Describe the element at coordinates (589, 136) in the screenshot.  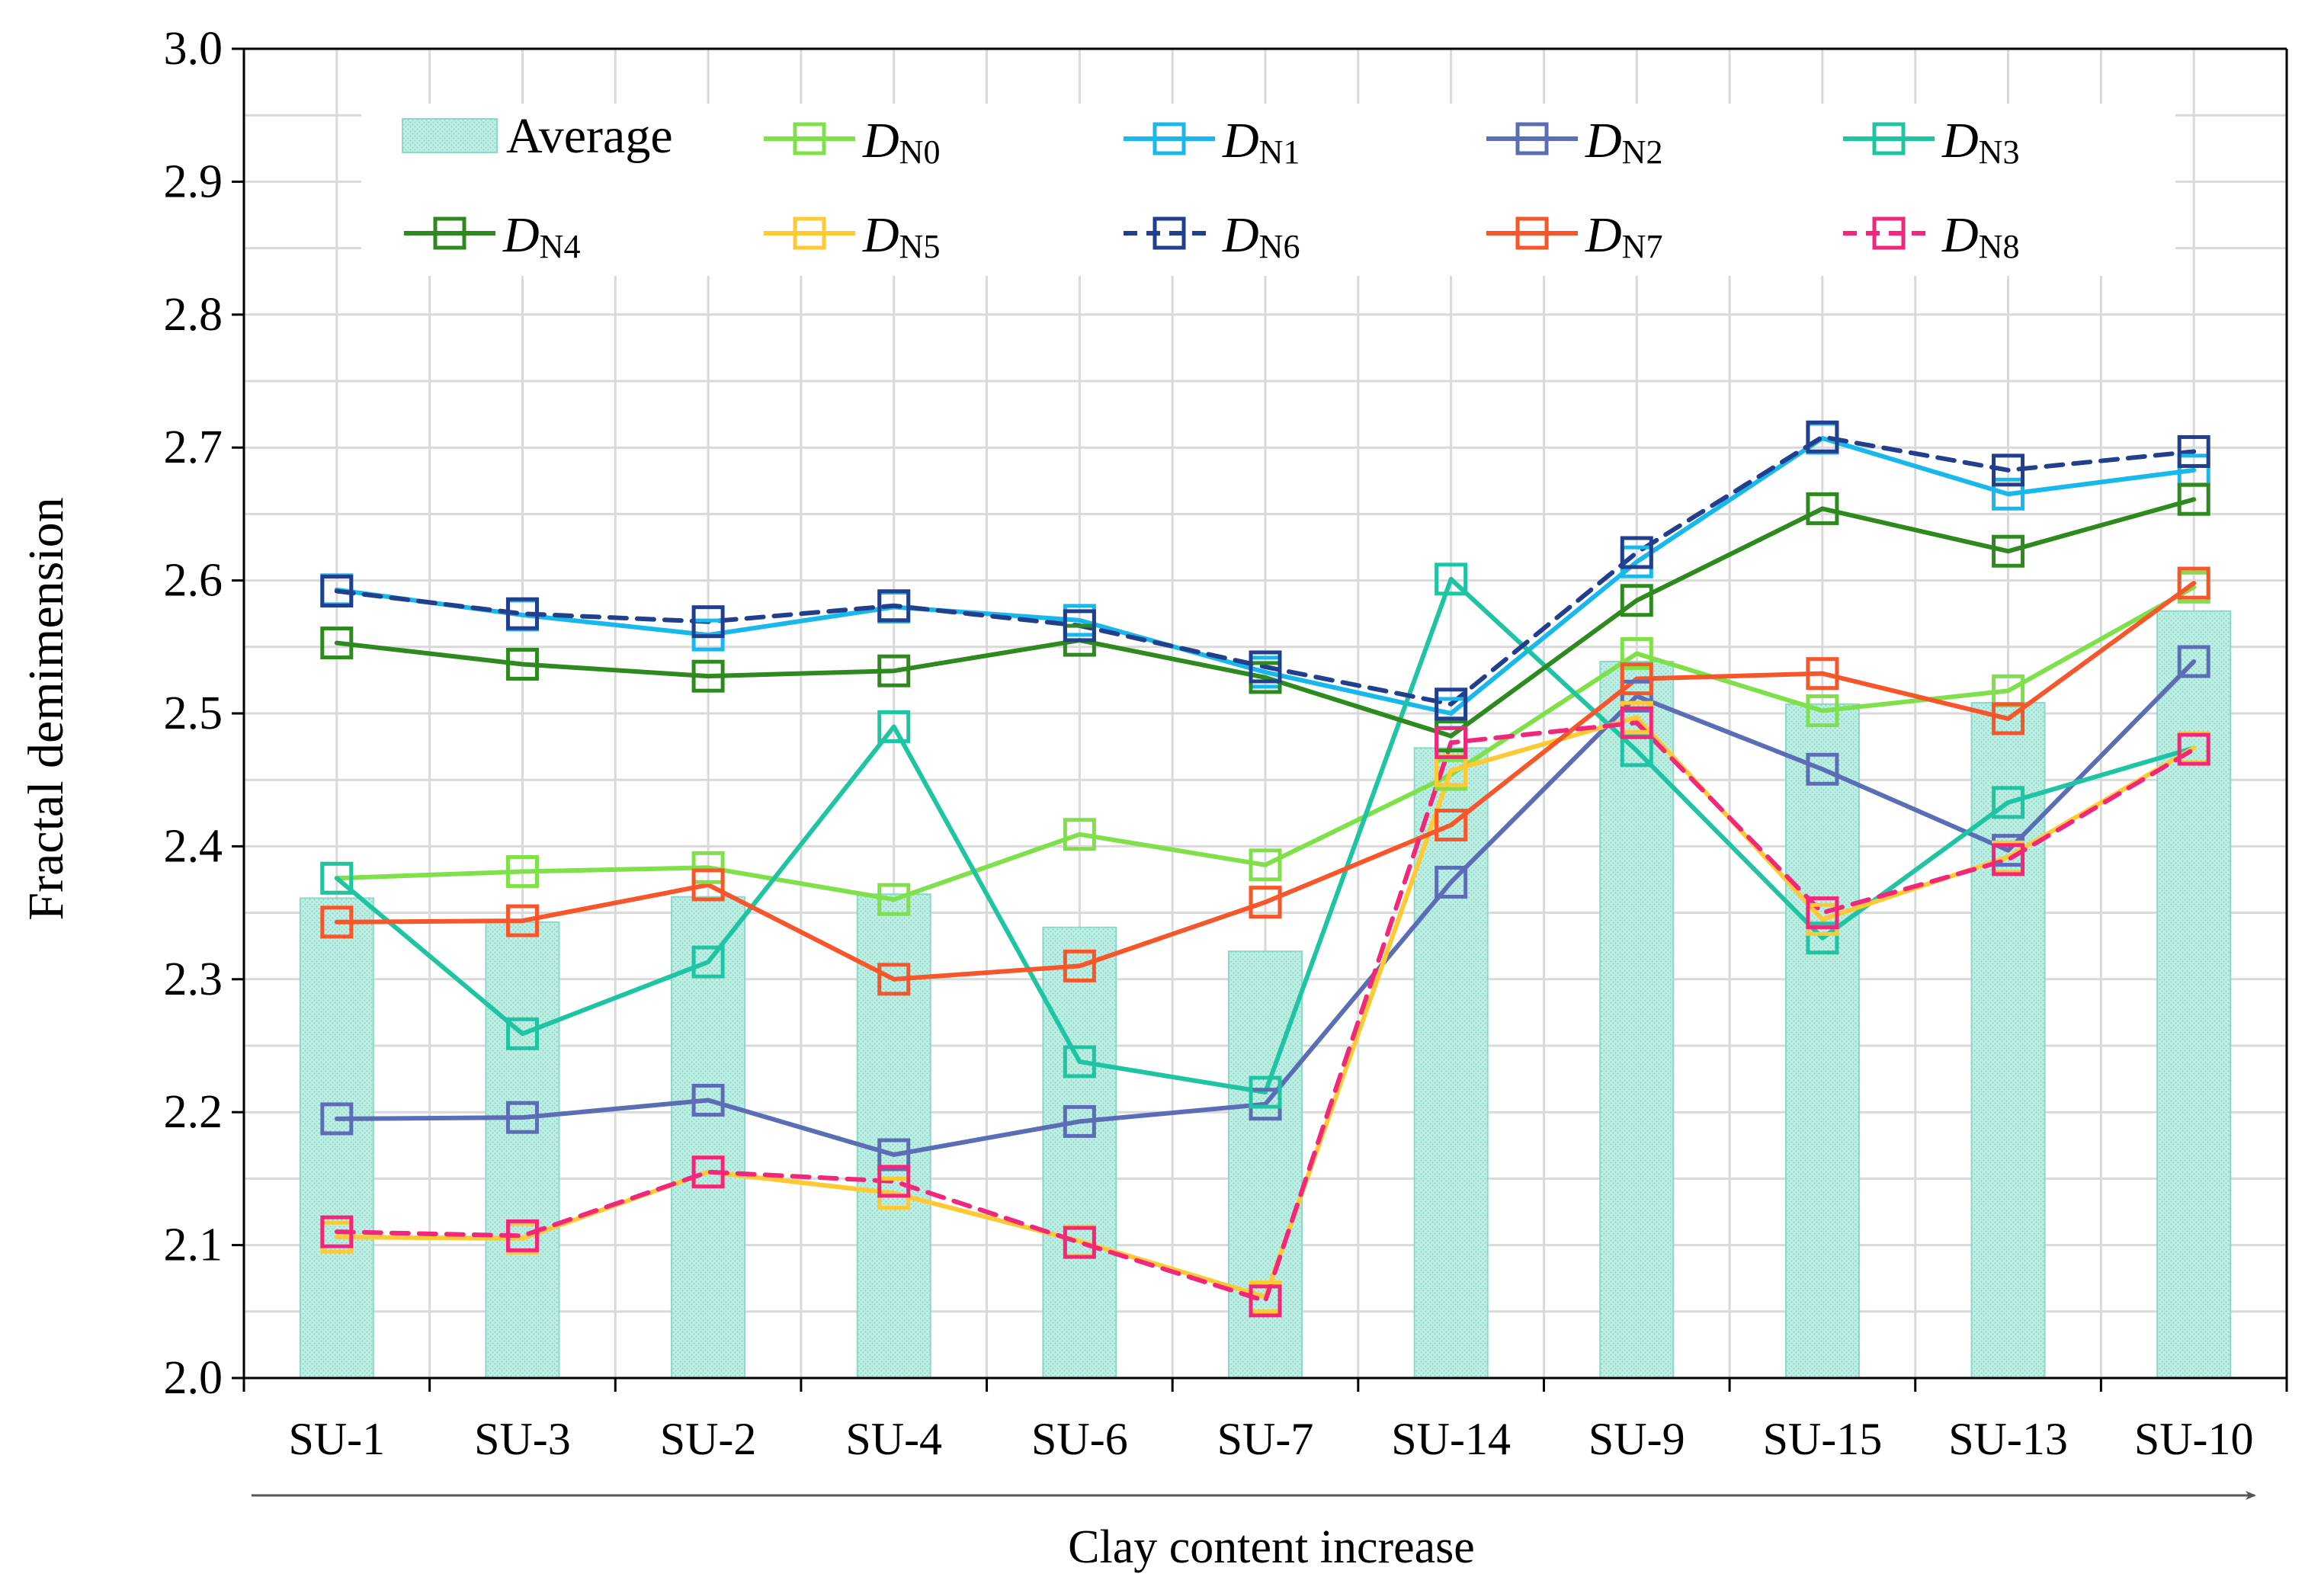
I see `legend-average-label: Average` at that location.